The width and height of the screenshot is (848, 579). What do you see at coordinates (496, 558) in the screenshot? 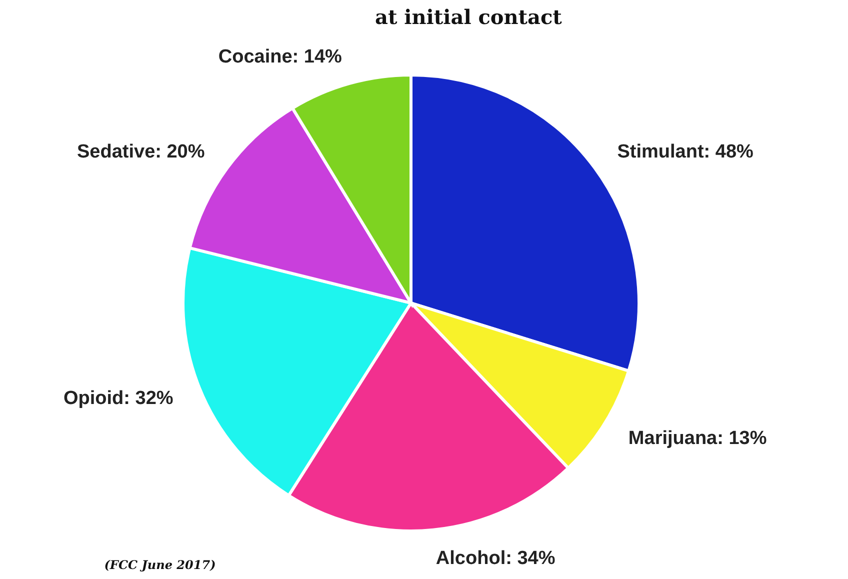
I see `slice-label: Alcohol: 34%` at bounding box center [496, 558].